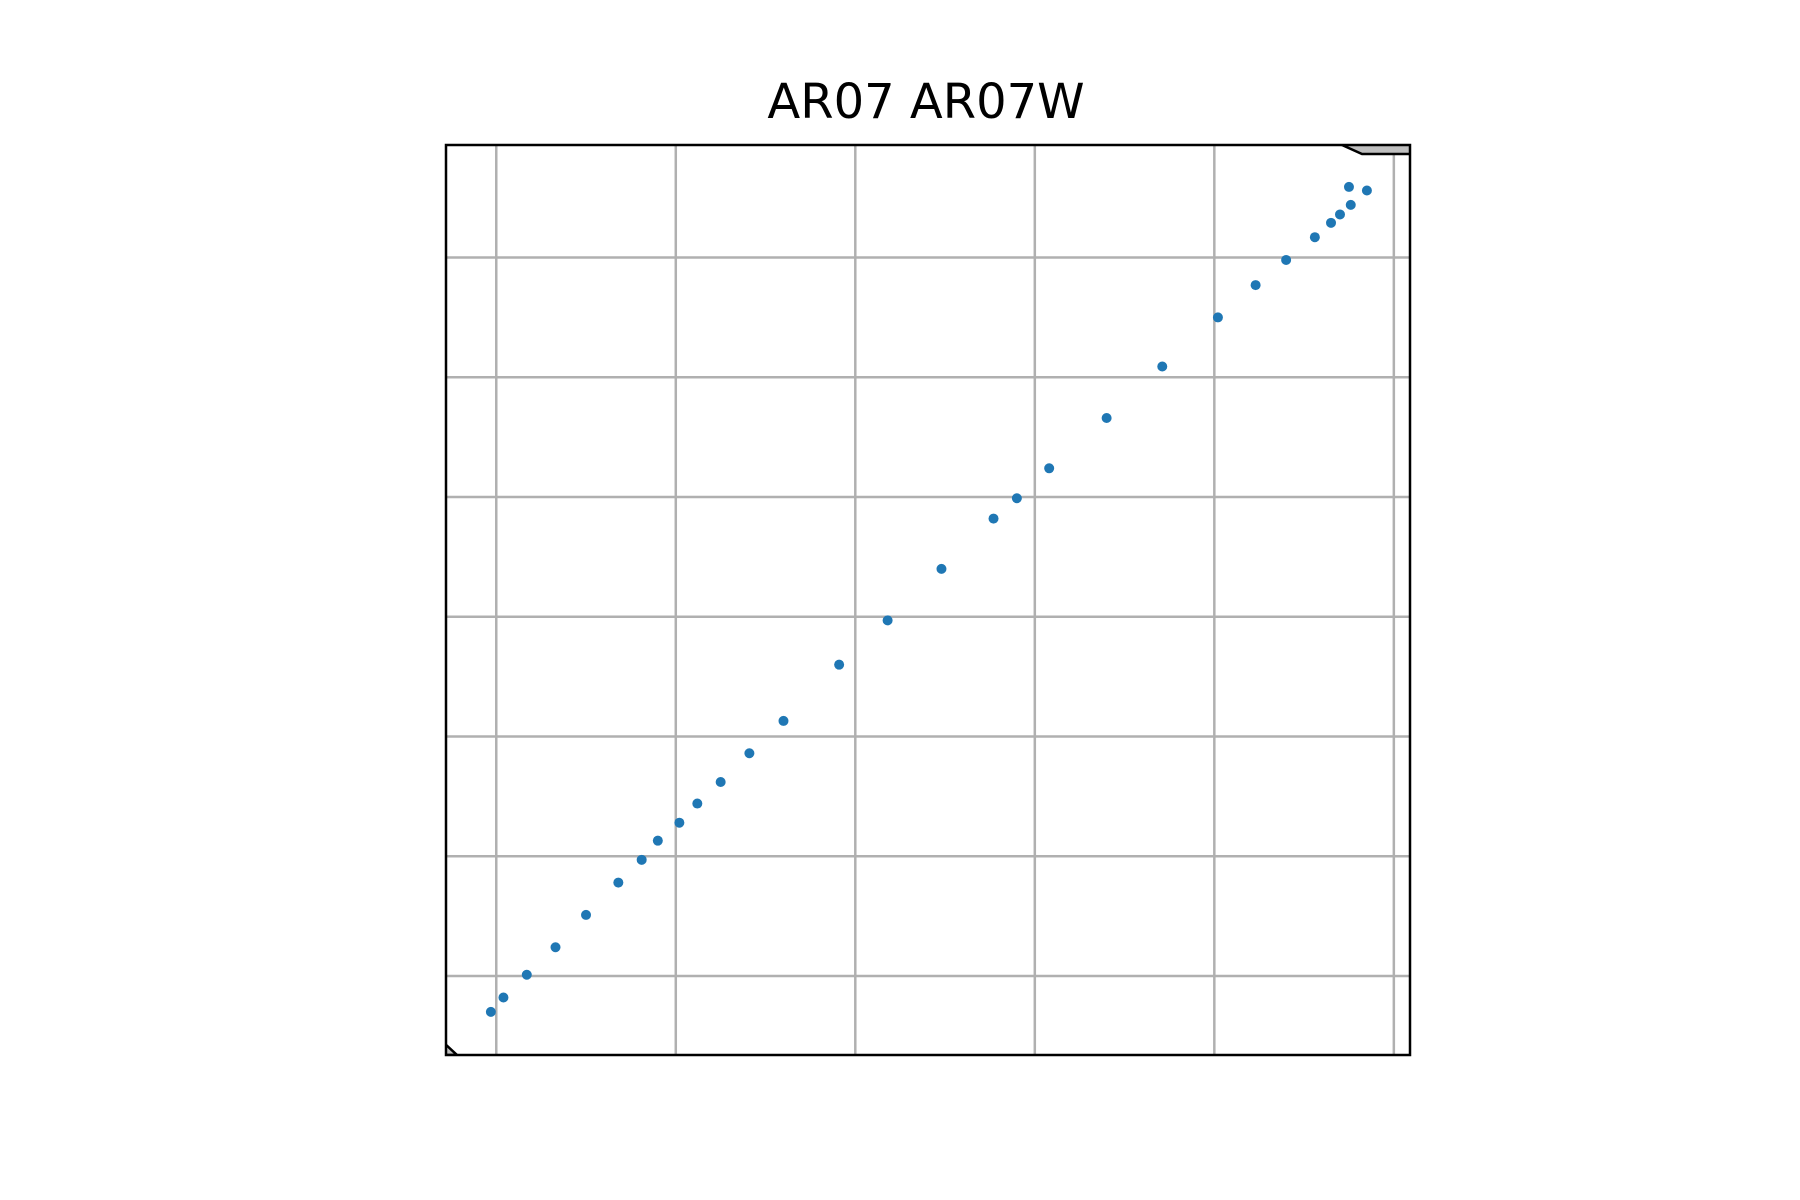 The height and width of the screenshot is (1200, 1800). I want to click on land-fragment-top-right, so click(1375, 150).